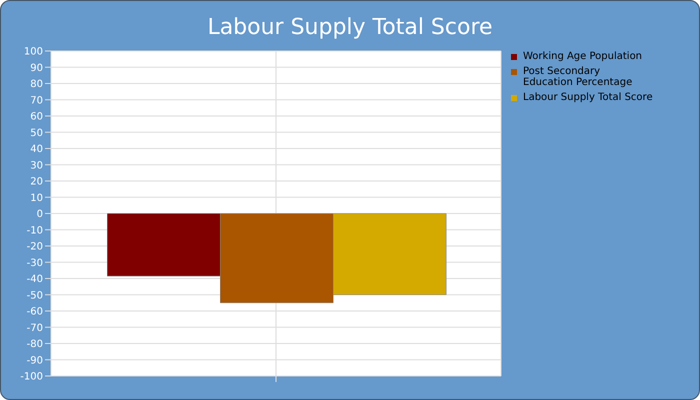  I want to click on y-tick-label: -20, so click(34, 247).